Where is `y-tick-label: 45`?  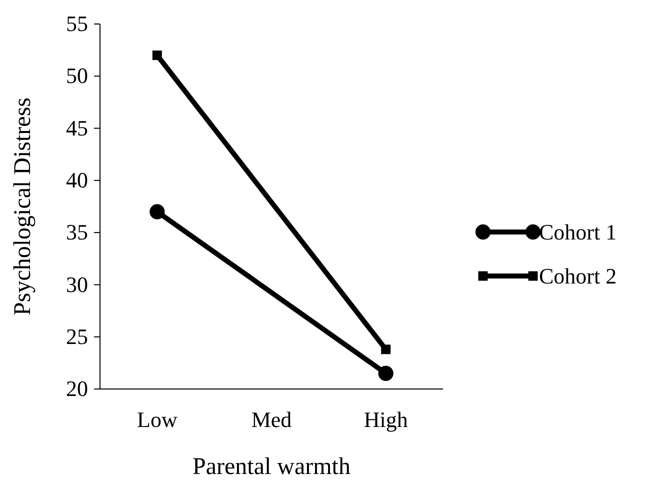 y-tick-label: 45 is located at coordinates (77, 127).